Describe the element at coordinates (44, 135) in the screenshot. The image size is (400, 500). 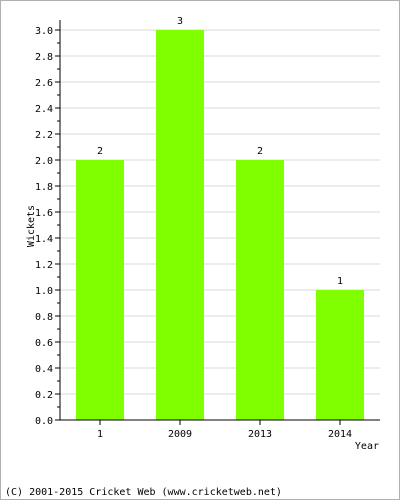
I see `y-tick-label: 2.2` at that location.